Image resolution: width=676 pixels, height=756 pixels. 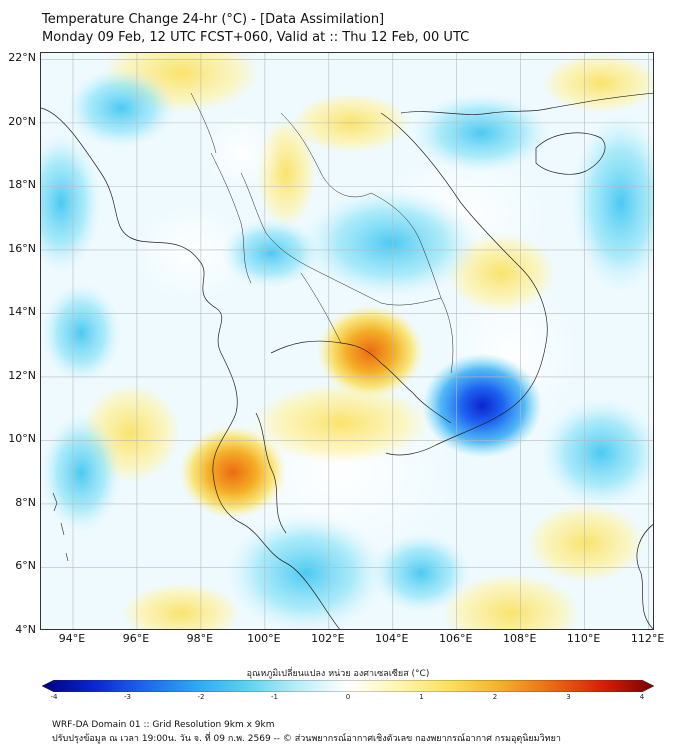 What do you see at coordinates (72, 638) in the screenshot?
I see `lon-label: 94°E` at bounding box center [72, 638].